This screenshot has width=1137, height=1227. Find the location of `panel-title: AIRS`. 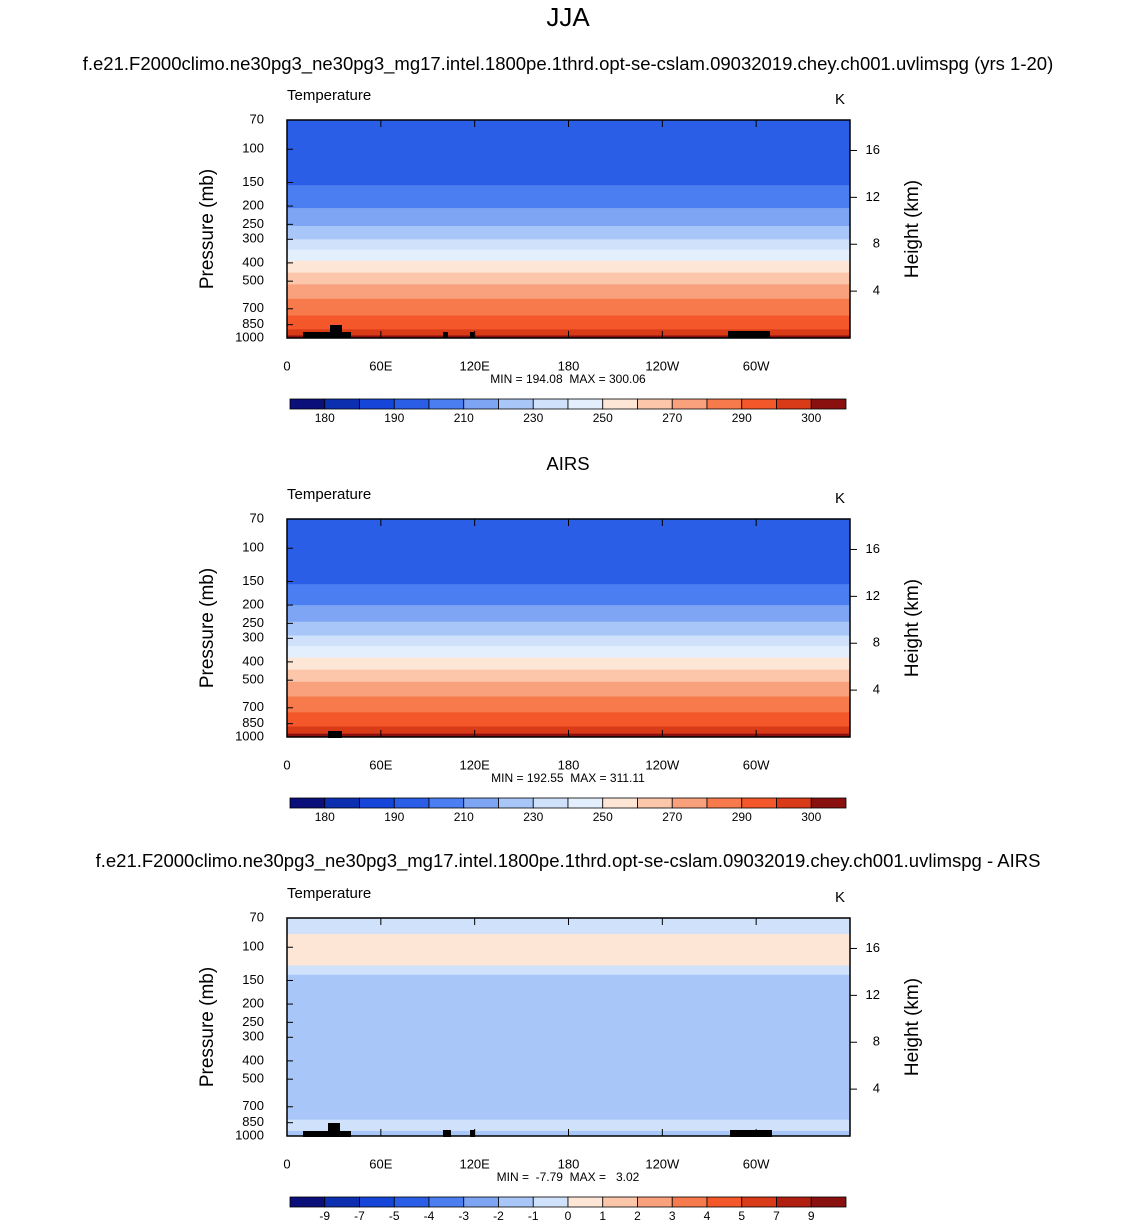

panel-title: AIRS is located at coordinates (567, 463).